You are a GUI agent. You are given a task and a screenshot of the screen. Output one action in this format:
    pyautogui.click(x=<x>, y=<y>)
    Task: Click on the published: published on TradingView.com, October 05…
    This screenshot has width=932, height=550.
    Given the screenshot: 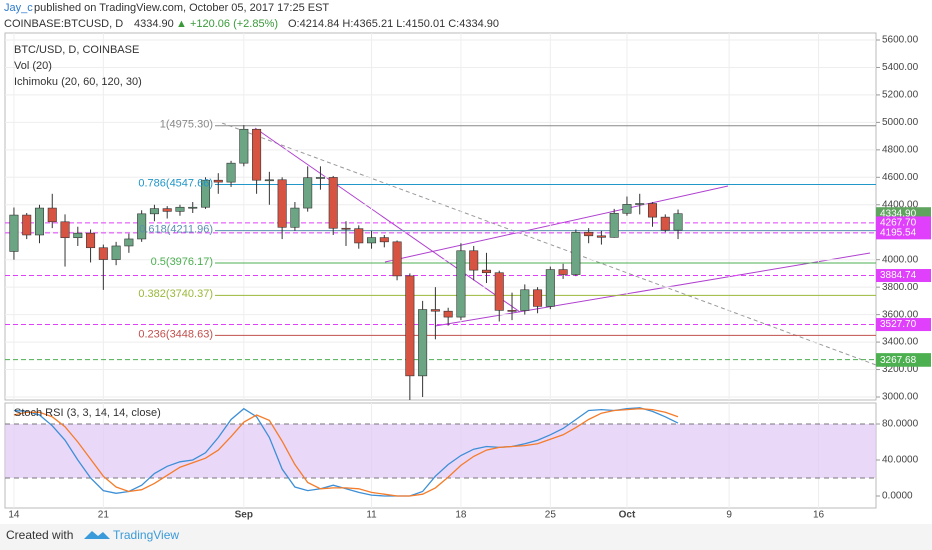 What is the action you would take?
    pyautogui.click(x=181, y=8)
    